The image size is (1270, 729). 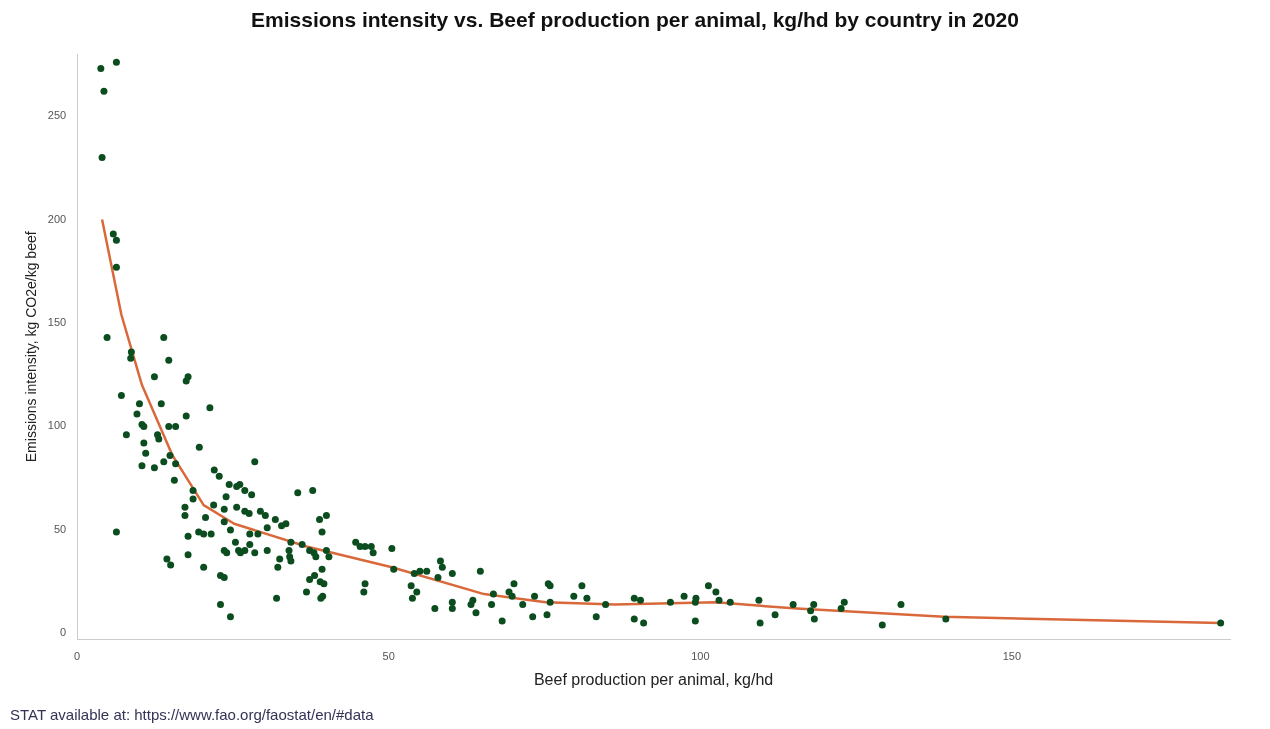 What do you see at coordinates (1012, 656) in the screenshot?
I see `x-tick-label: 150` at bounding box center [1012, 656].